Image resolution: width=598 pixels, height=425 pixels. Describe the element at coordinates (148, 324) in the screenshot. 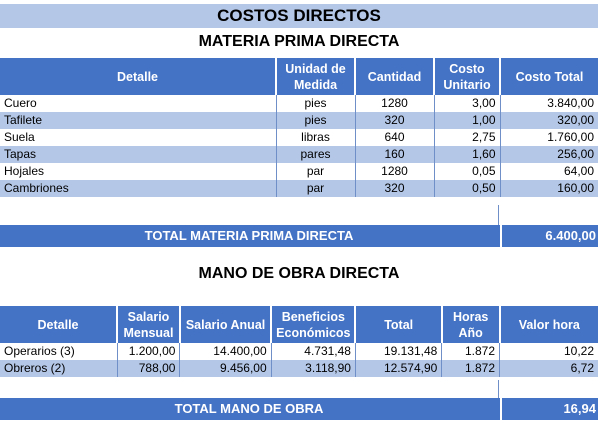

I see `header-salario-mensual: Salario Mensual` at that location.